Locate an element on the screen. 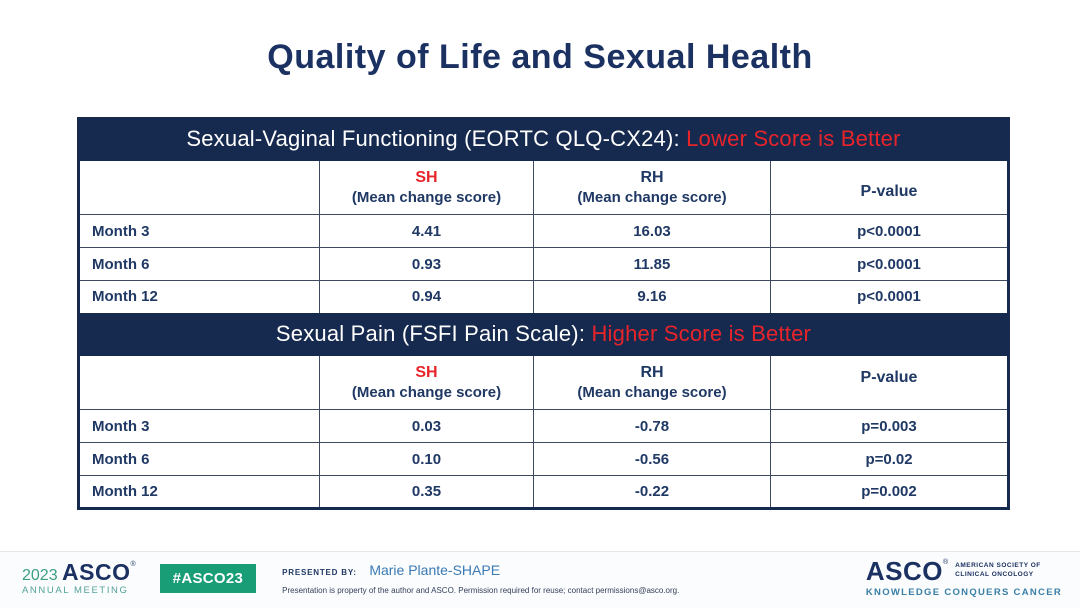 Image resolution: width=1080 pixels, height=608 pixels. society-name: AMERICAN SOCIETY OF CLINICAL ONCOLOGY is located at coordinates (998, 571).